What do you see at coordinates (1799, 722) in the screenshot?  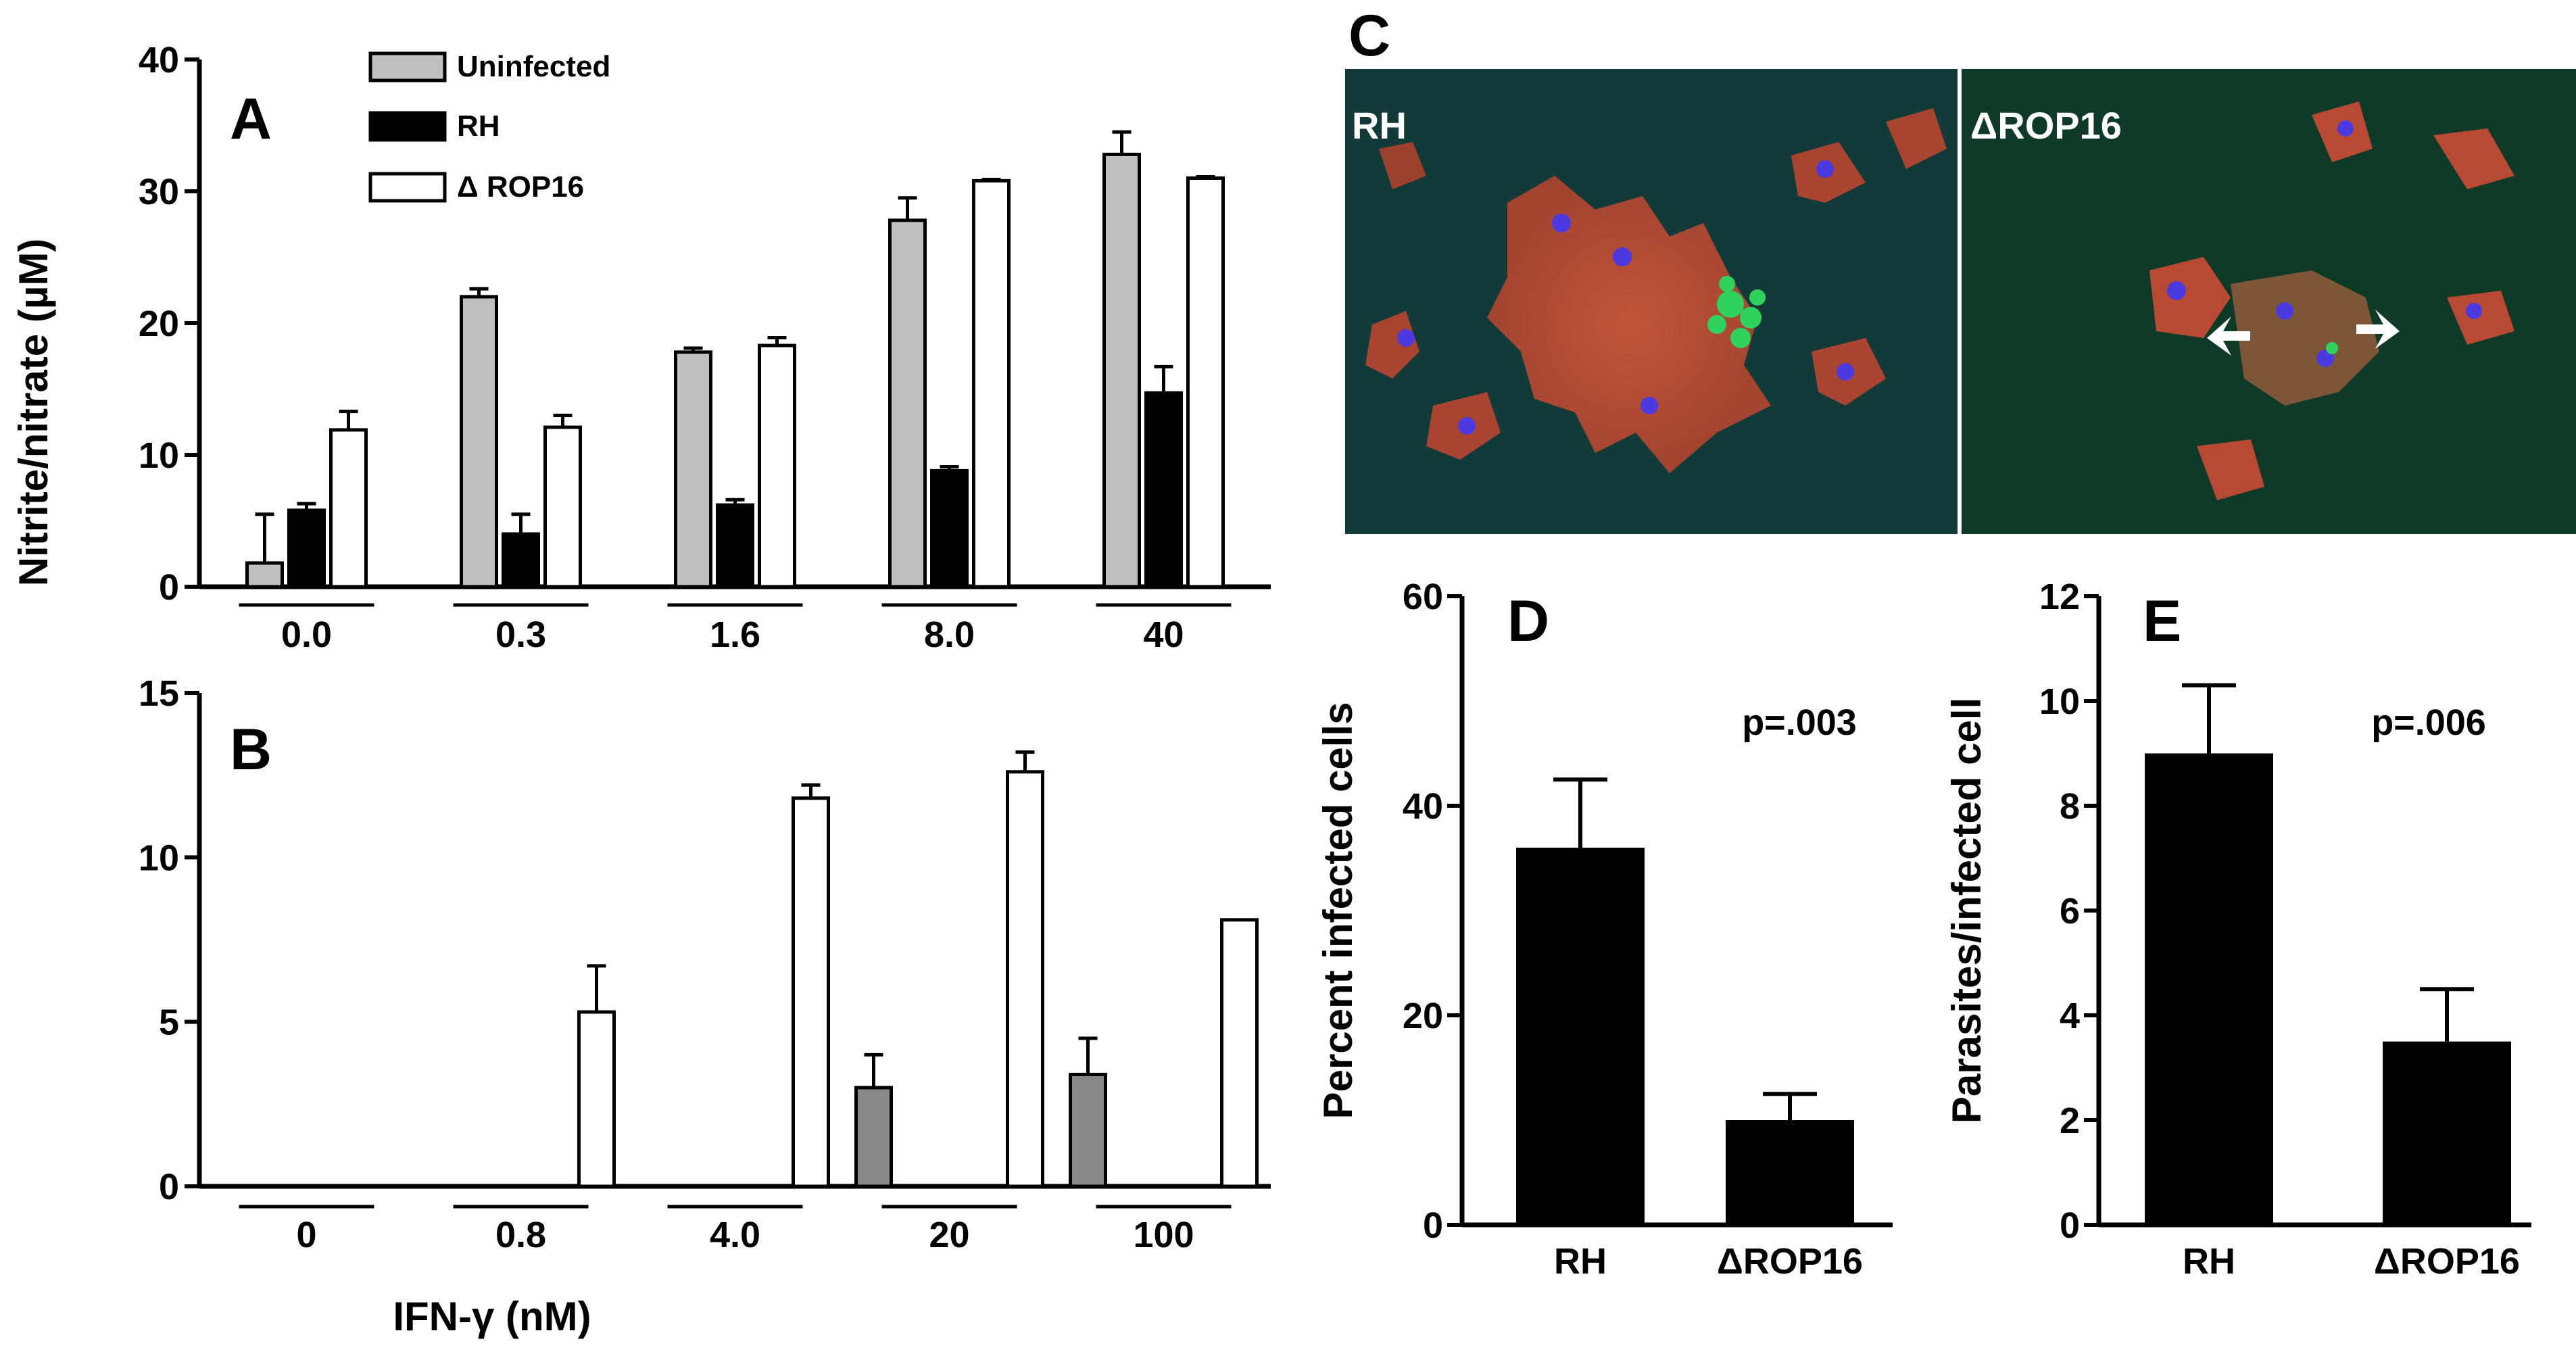 I see `panel-d-p-value: p=.003` at bounding box center [1799, 722].